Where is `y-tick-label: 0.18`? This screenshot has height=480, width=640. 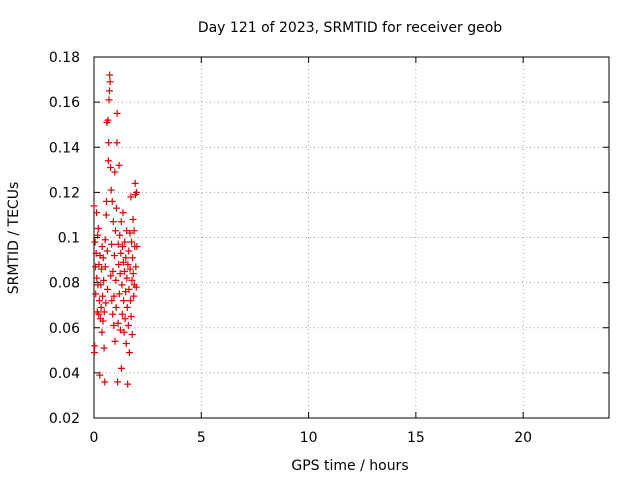
y-tick-label: 0.18 is located at coordinates (64, 58).